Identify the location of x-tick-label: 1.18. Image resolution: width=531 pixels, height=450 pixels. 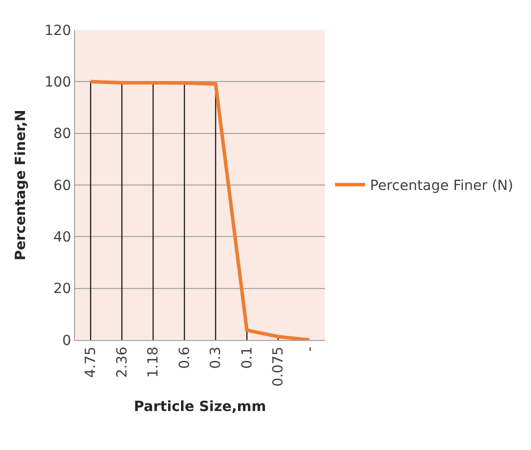
(154, 362).